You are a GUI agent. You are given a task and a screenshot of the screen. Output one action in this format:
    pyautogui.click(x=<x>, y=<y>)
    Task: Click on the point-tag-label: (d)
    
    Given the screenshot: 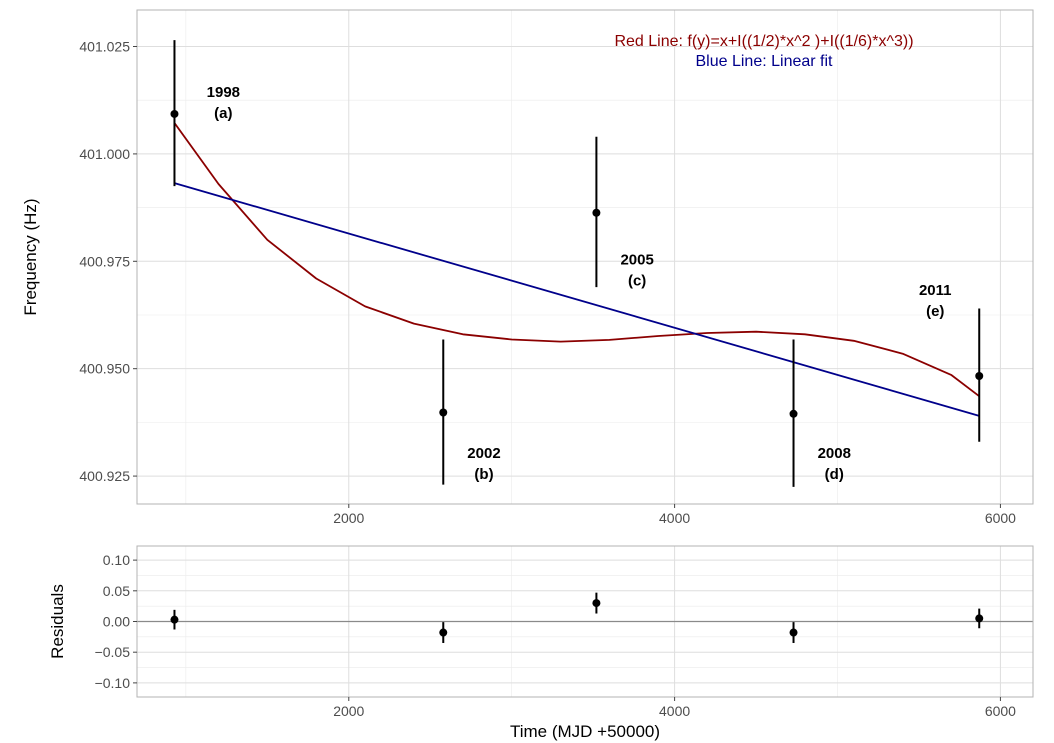 What is the action you would take?
    pyautogui.click(x=834, y=474)
    